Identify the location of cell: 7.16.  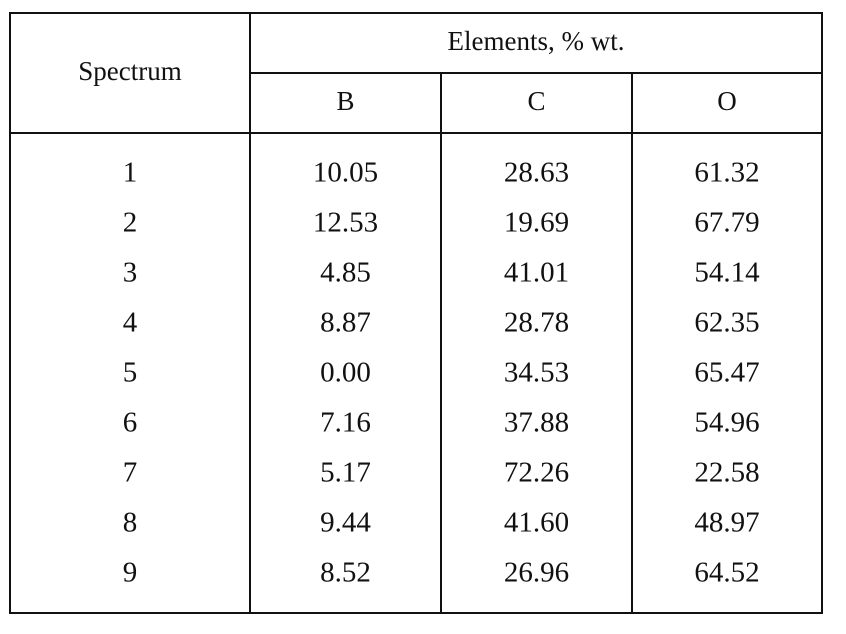
(345, 423).